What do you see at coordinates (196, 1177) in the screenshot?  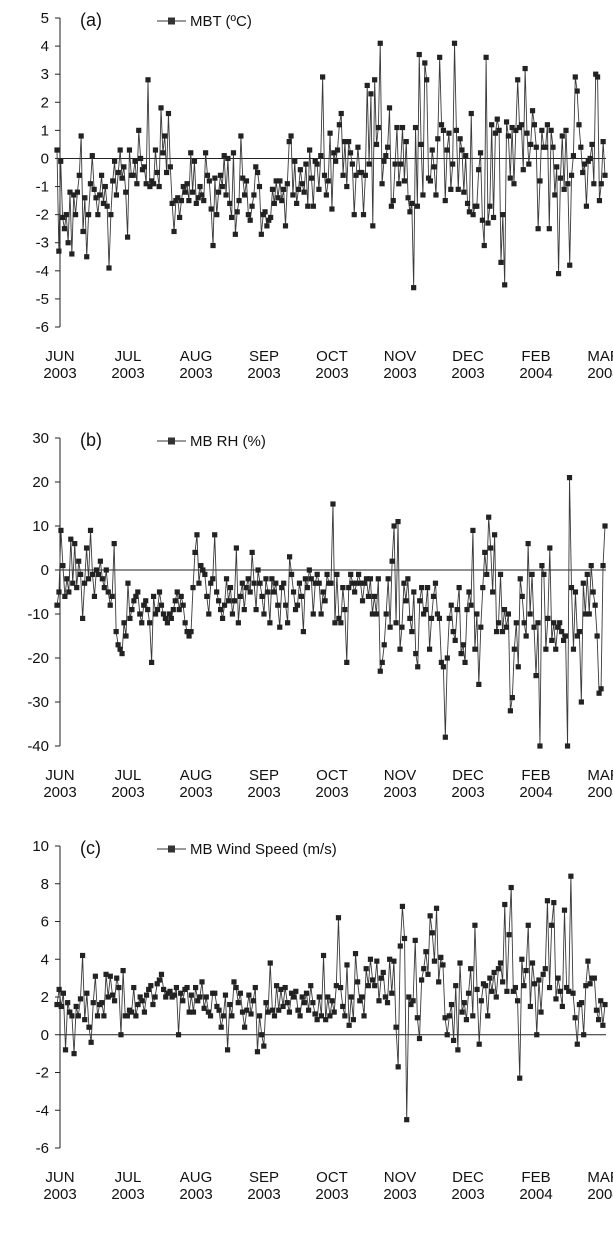 I see `x-tick-label-month: AUG` at bounding box center [196, 1177].